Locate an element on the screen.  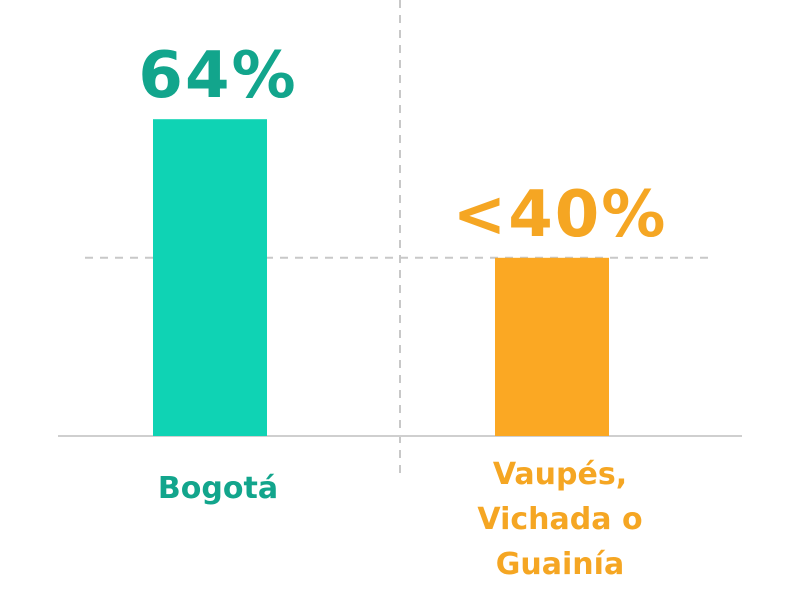
value-label: 64% is located at coordinates (217, 76).